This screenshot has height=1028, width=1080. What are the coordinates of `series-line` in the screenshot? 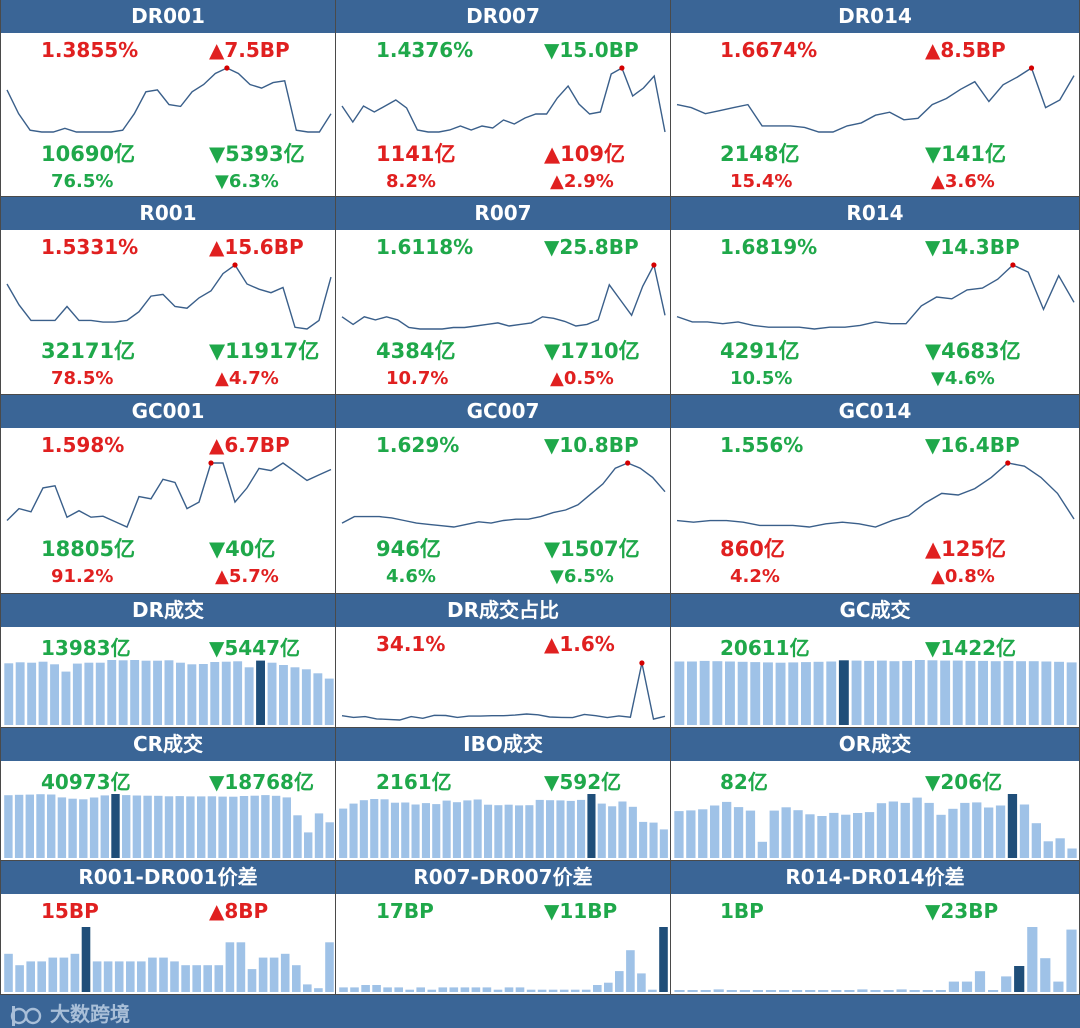 It's located at (503, 691).